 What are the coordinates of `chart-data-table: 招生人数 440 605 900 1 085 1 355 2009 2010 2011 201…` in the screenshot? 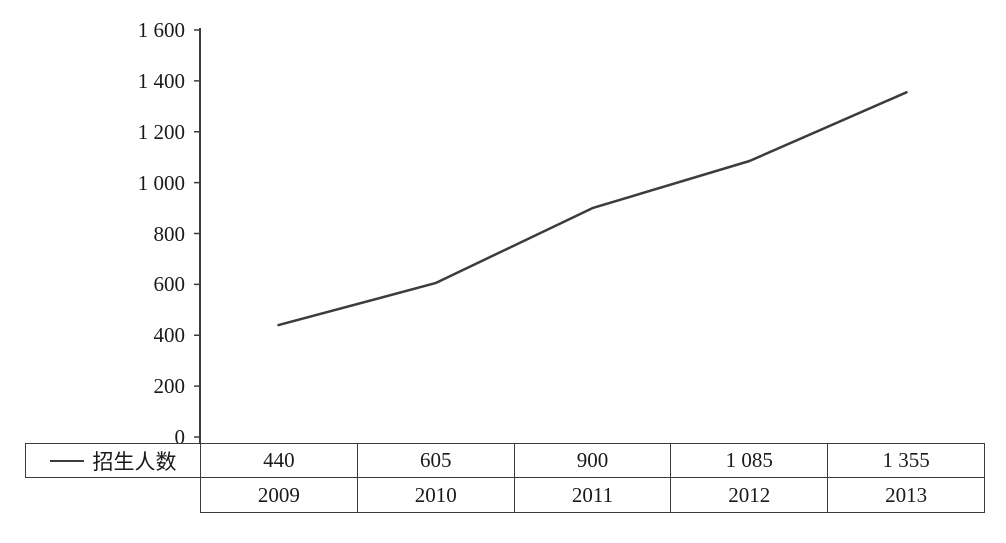 It's located at (505, 478).